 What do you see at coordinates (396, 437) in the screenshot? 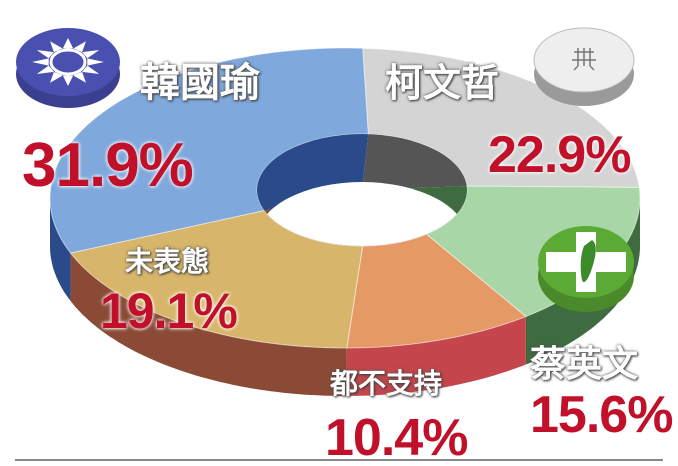
I see `value-support-none: 10.4%` at bounding box center [396, 437].